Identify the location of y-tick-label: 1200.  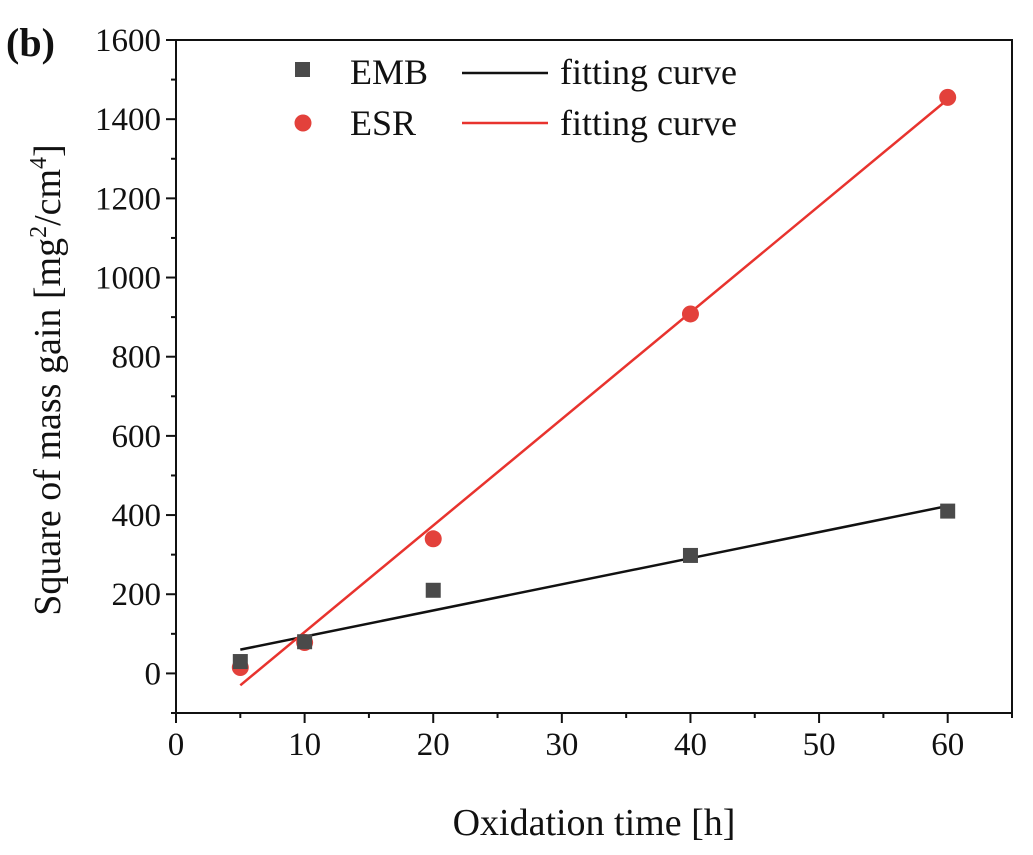
(128, 199).